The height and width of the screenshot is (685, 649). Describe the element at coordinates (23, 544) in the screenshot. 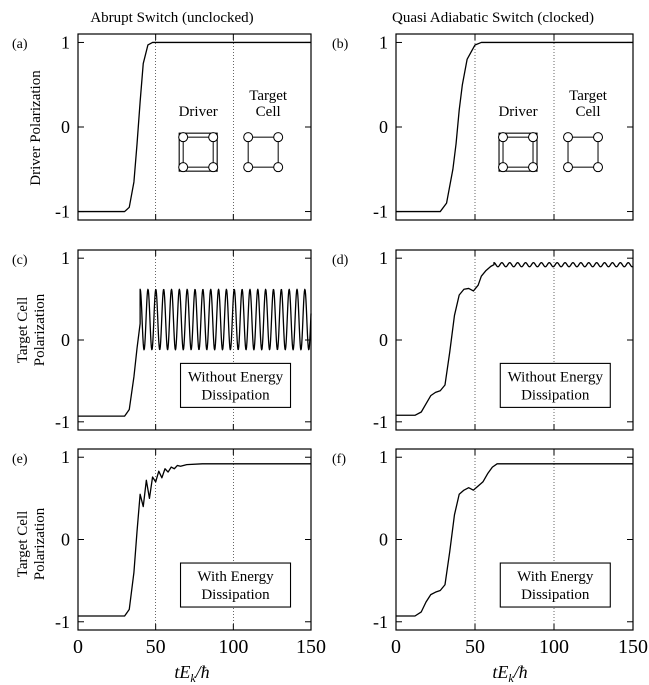

I see `row-ylabel-2a: Target Cell` at that location.